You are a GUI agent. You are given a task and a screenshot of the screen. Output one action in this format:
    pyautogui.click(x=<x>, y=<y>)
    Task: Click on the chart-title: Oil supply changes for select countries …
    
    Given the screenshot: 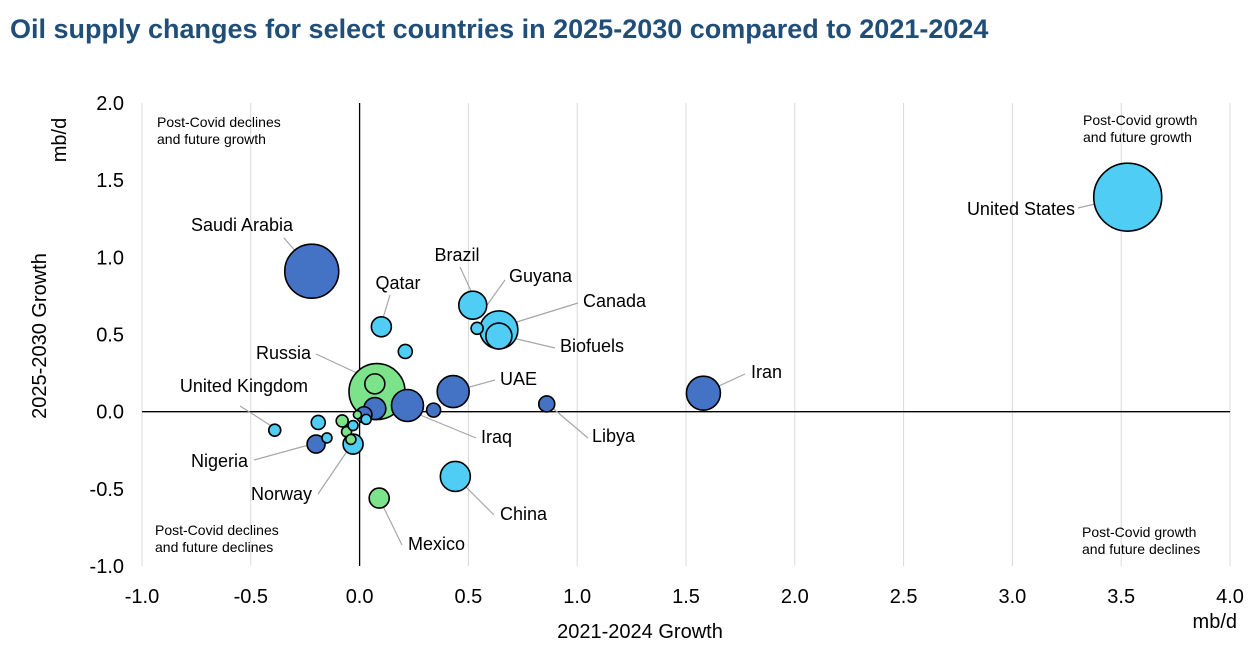 What is the action you would take?
    pyautogui.click(x=499, y=29)
    